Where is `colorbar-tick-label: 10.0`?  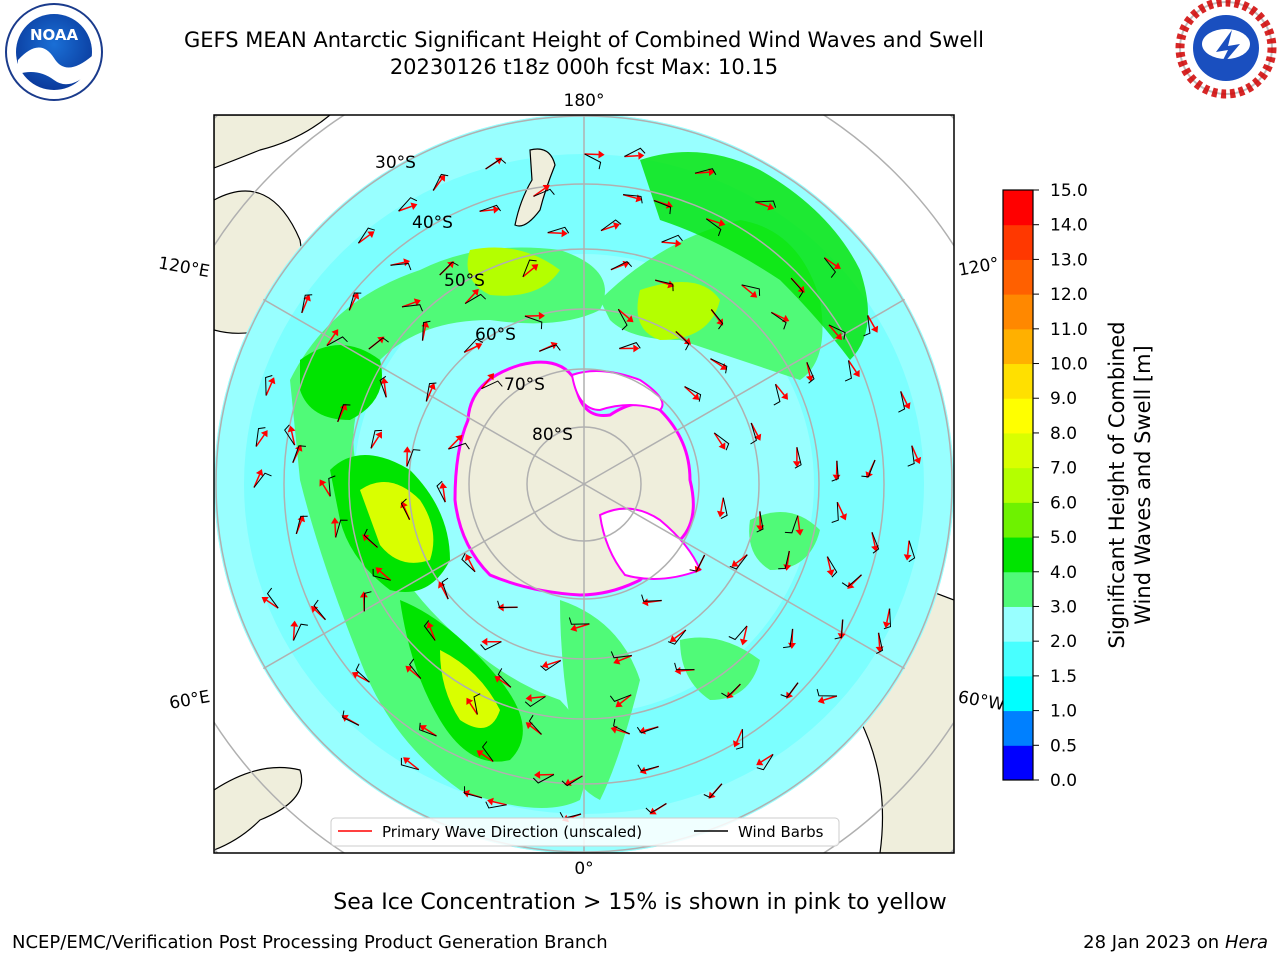
colorbar-tick-label: 10.0 is located at coordinates (1069, 365).